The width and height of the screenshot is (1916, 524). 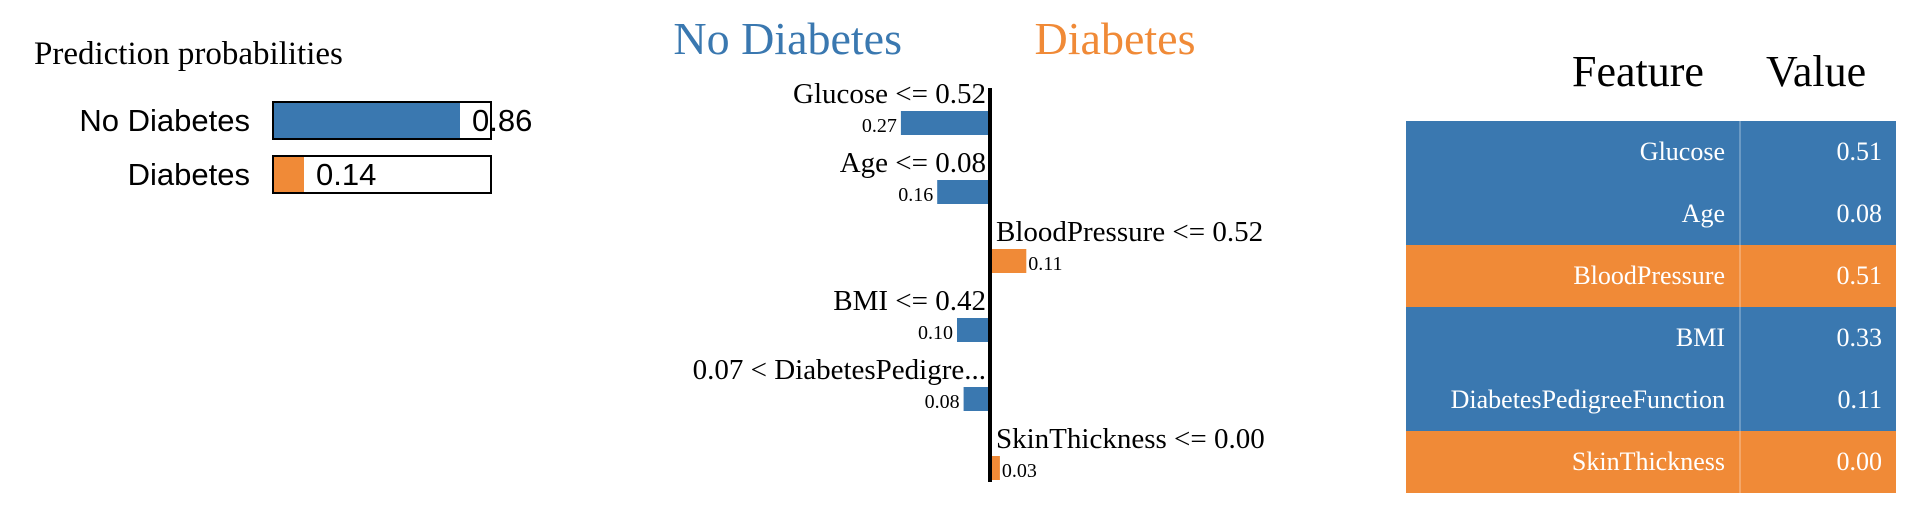 What do you see at coordinates (1700, 337) in the screenshot?
I see `table-cell-feature: BMI` at bounding box center [1700, 337].